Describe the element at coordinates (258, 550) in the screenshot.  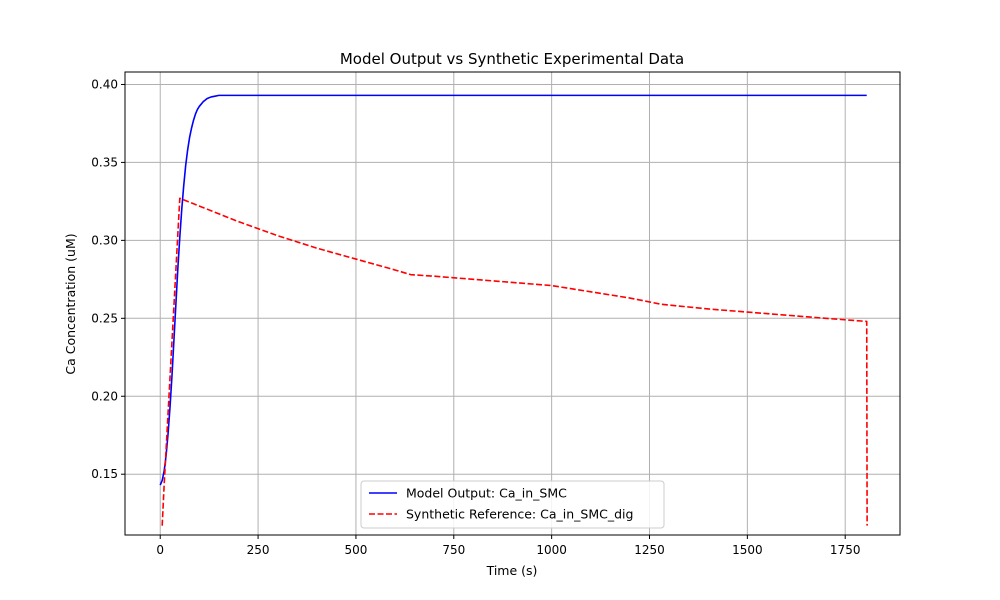
I see `x-tick-label: 250` at that location.